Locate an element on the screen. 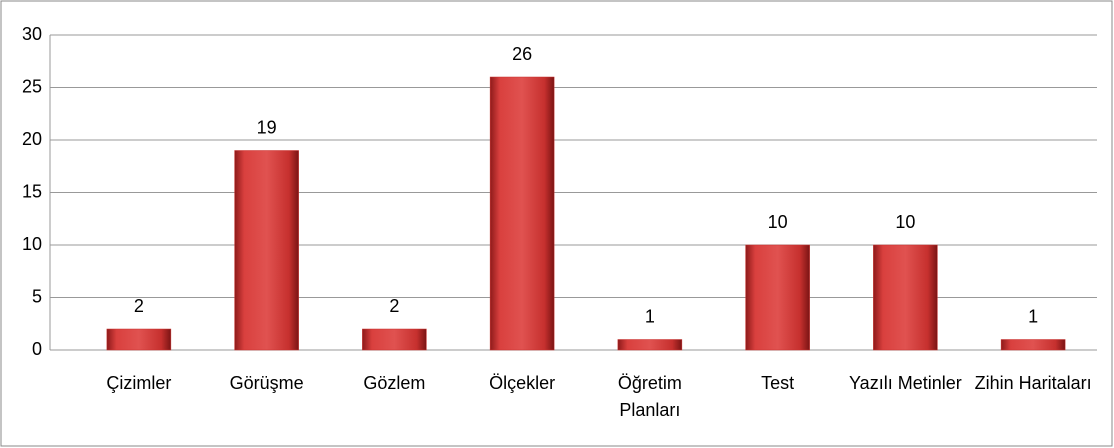  x-tick-label: Gözlem is located at coordinates (394, 383).